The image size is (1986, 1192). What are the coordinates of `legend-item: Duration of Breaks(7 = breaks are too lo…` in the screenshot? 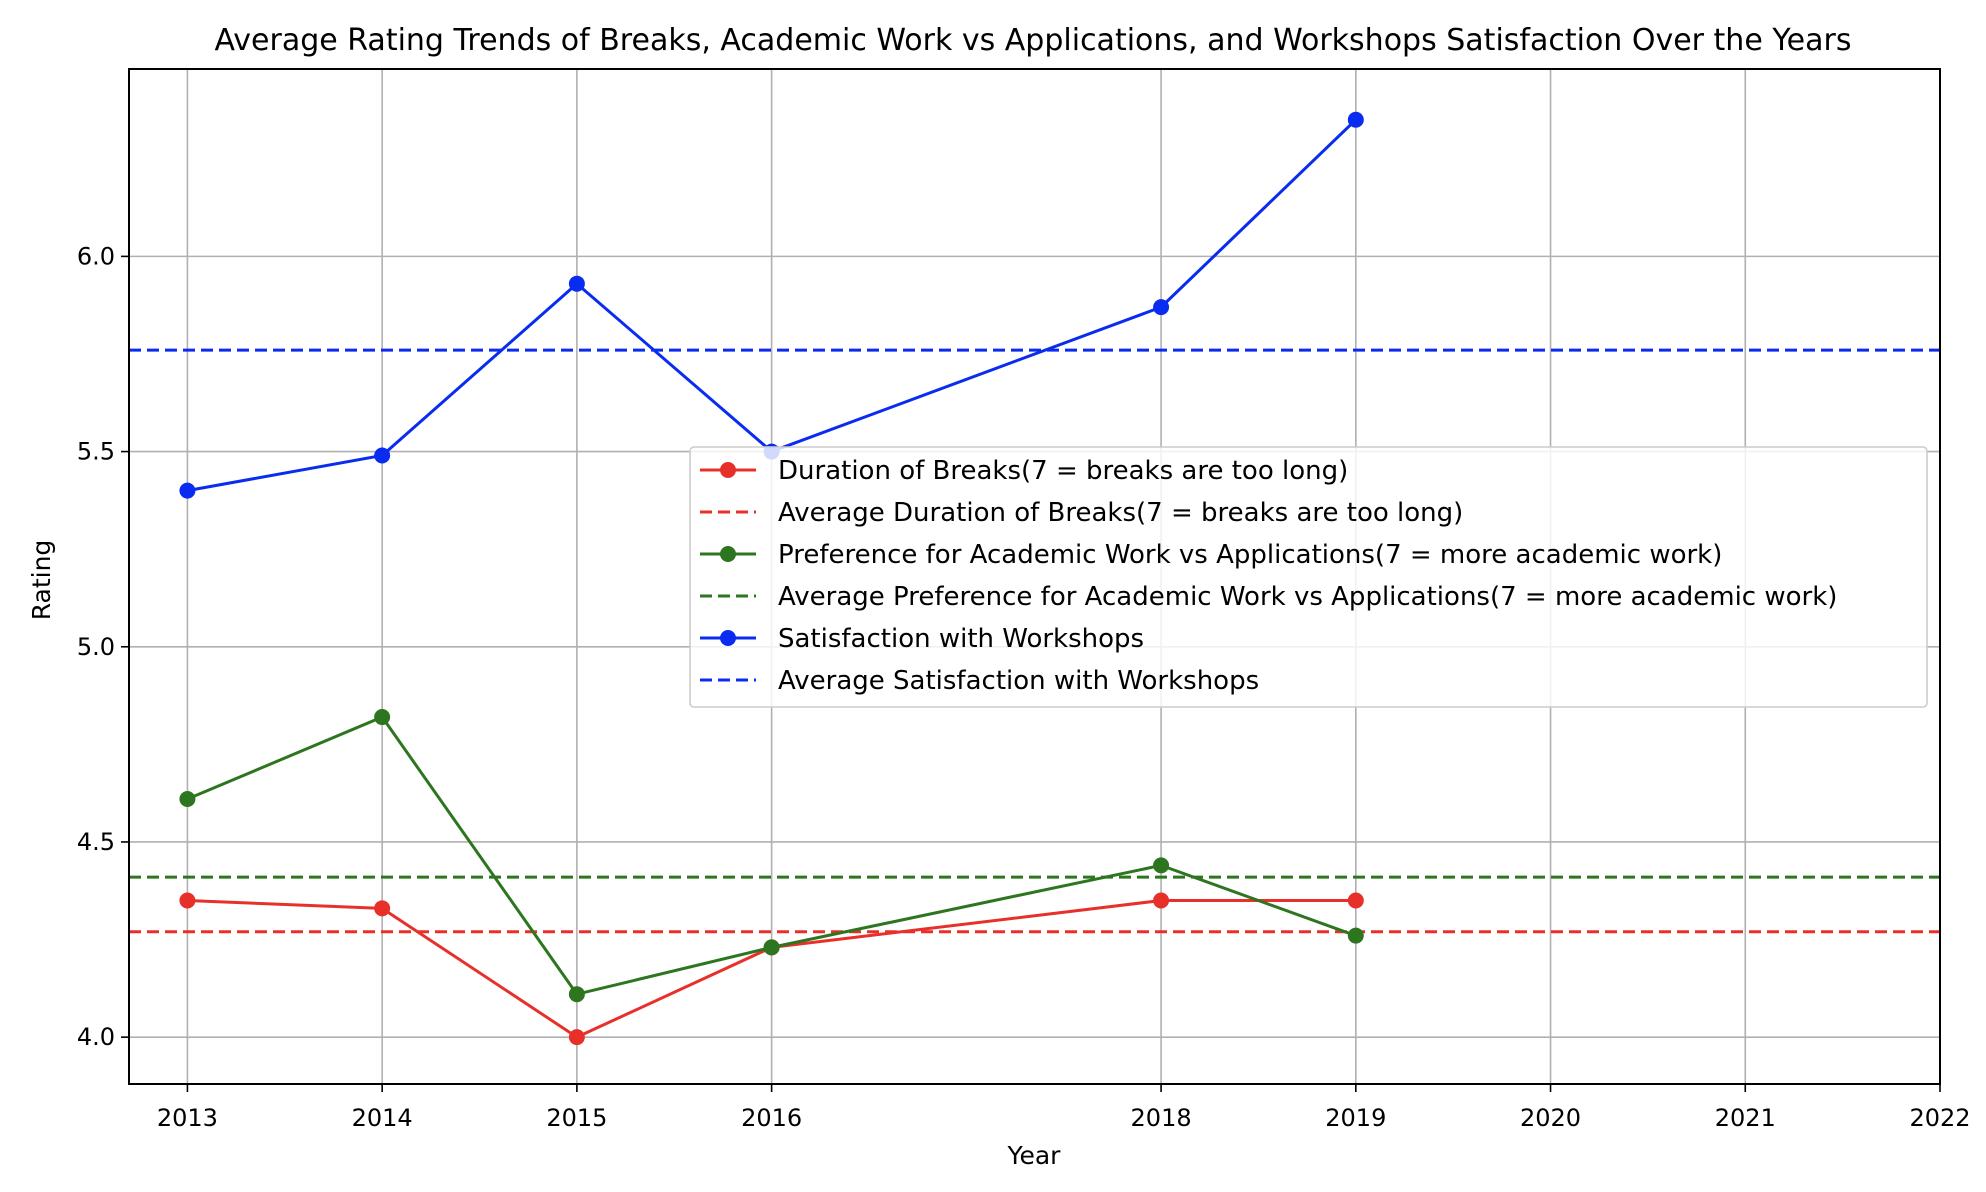 It's located at (1024, 471).